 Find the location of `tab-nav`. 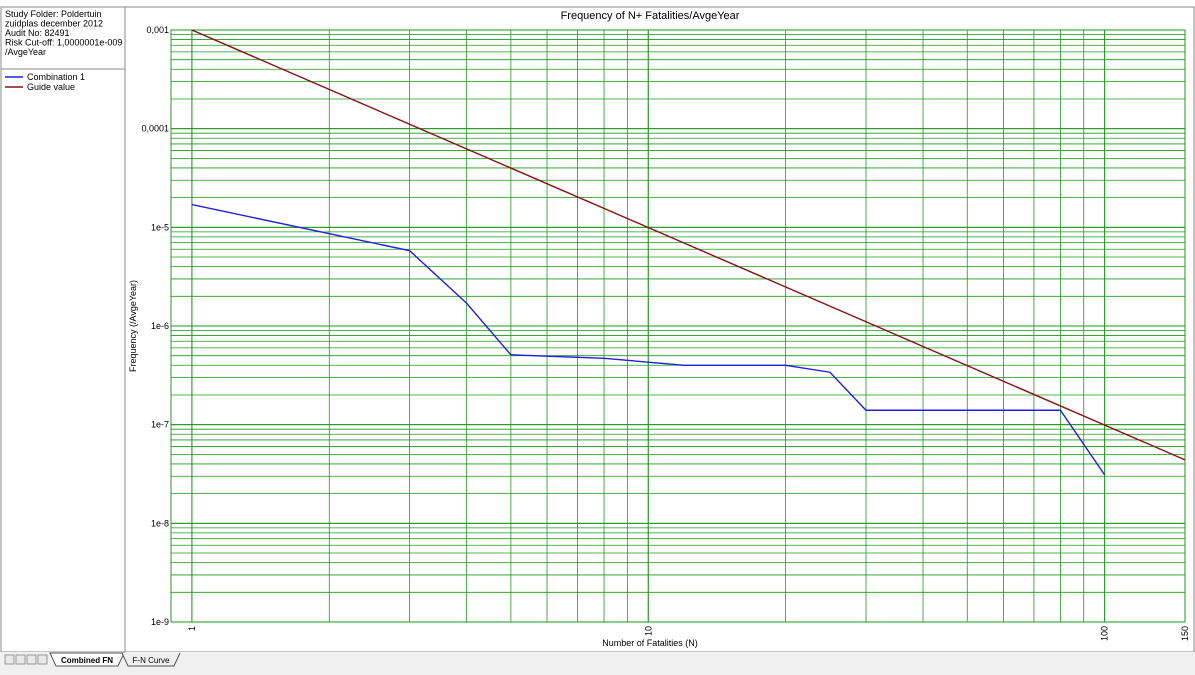

tab-nav is located at coordinates (26, 659).